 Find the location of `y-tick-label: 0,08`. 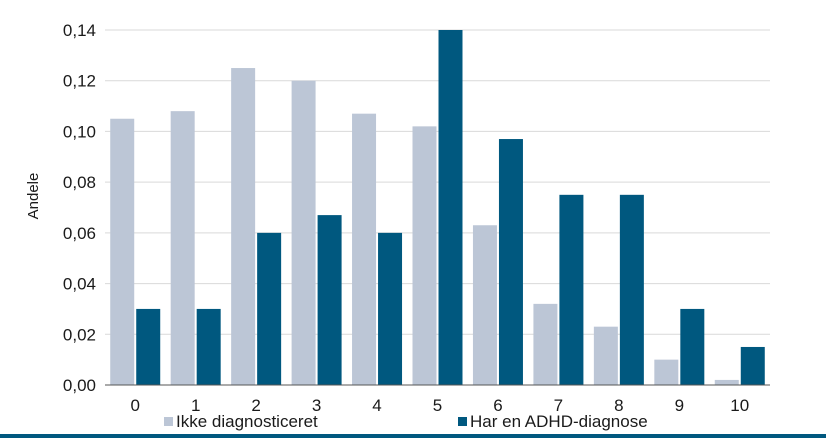

y-tick-label: 0,08 is located at coordinates (79, 182).